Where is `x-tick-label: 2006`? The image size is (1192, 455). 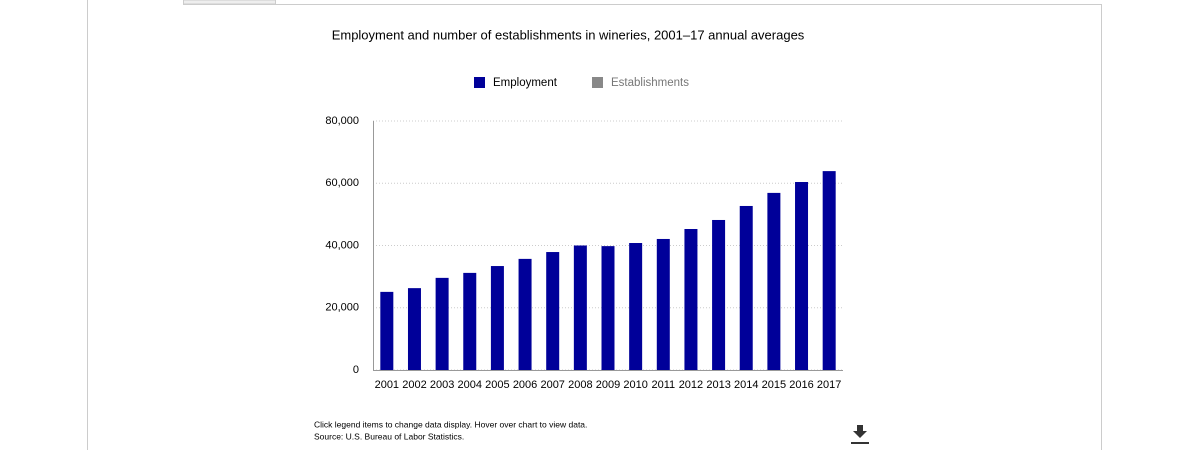
x-tick-label: 2006 is located at coordinates (525, 385).